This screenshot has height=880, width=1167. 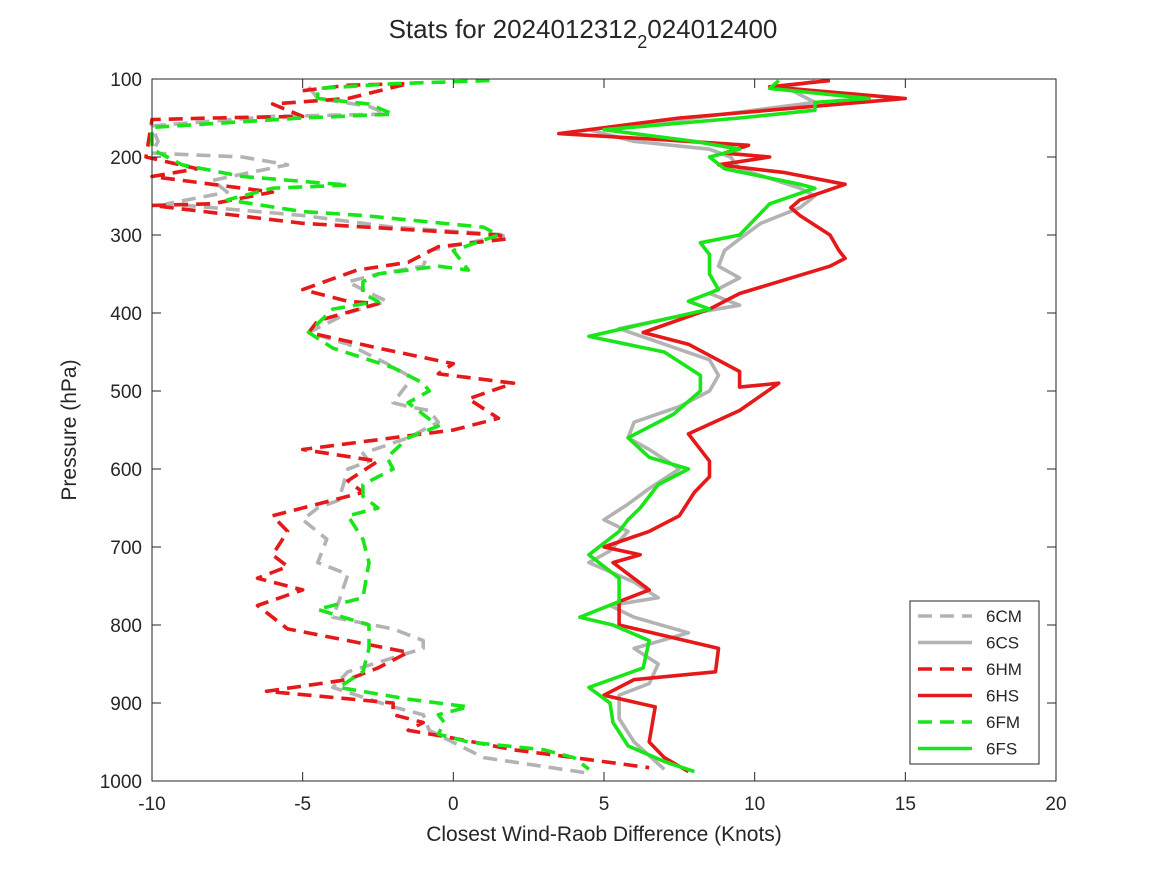 What do you see at coordinates (1003, 722) in the screenshot?
I see `legend-label-6fm: 6FM` at bounding box center [1003, 722].